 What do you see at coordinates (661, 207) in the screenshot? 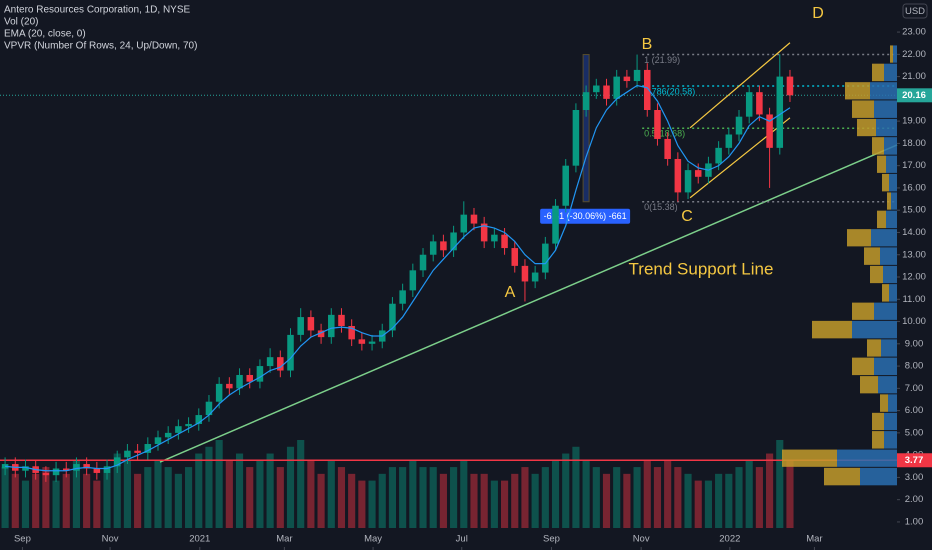
I see `fib-label: 0(15.38)` at bounding box center [661, 207].